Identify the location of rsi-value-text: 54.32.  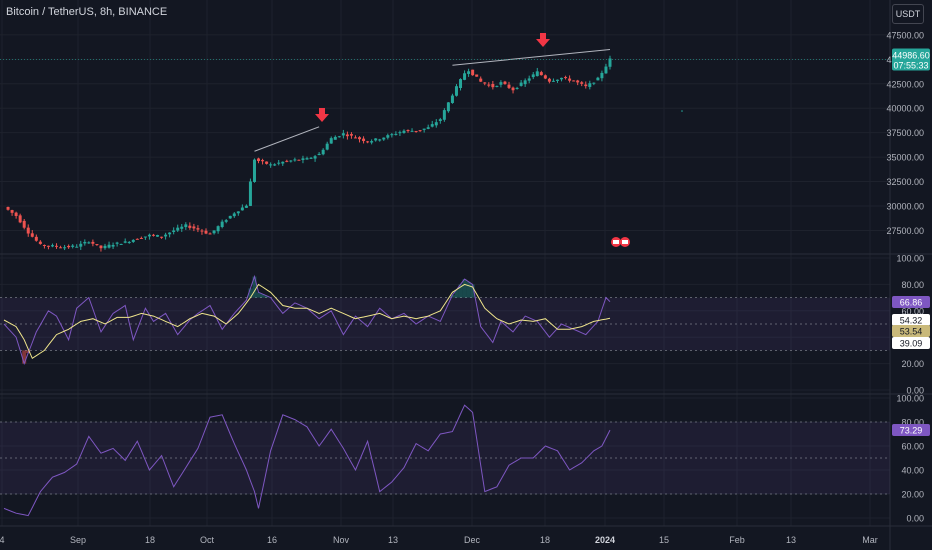
(911, 321).